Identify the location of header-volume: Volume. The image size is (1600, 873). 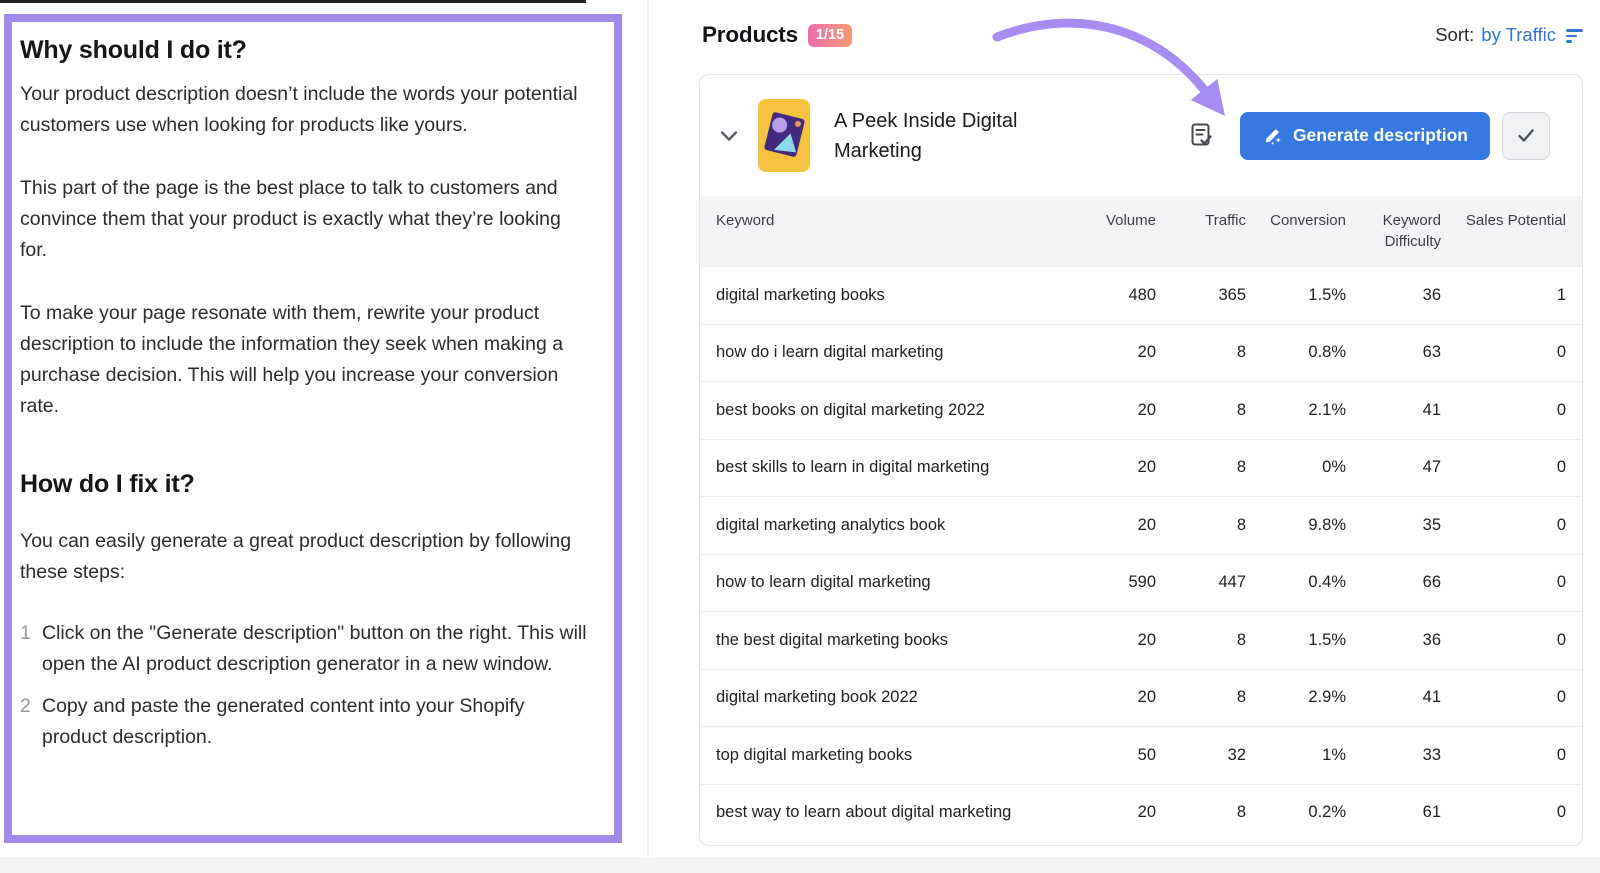
(1130, 220).